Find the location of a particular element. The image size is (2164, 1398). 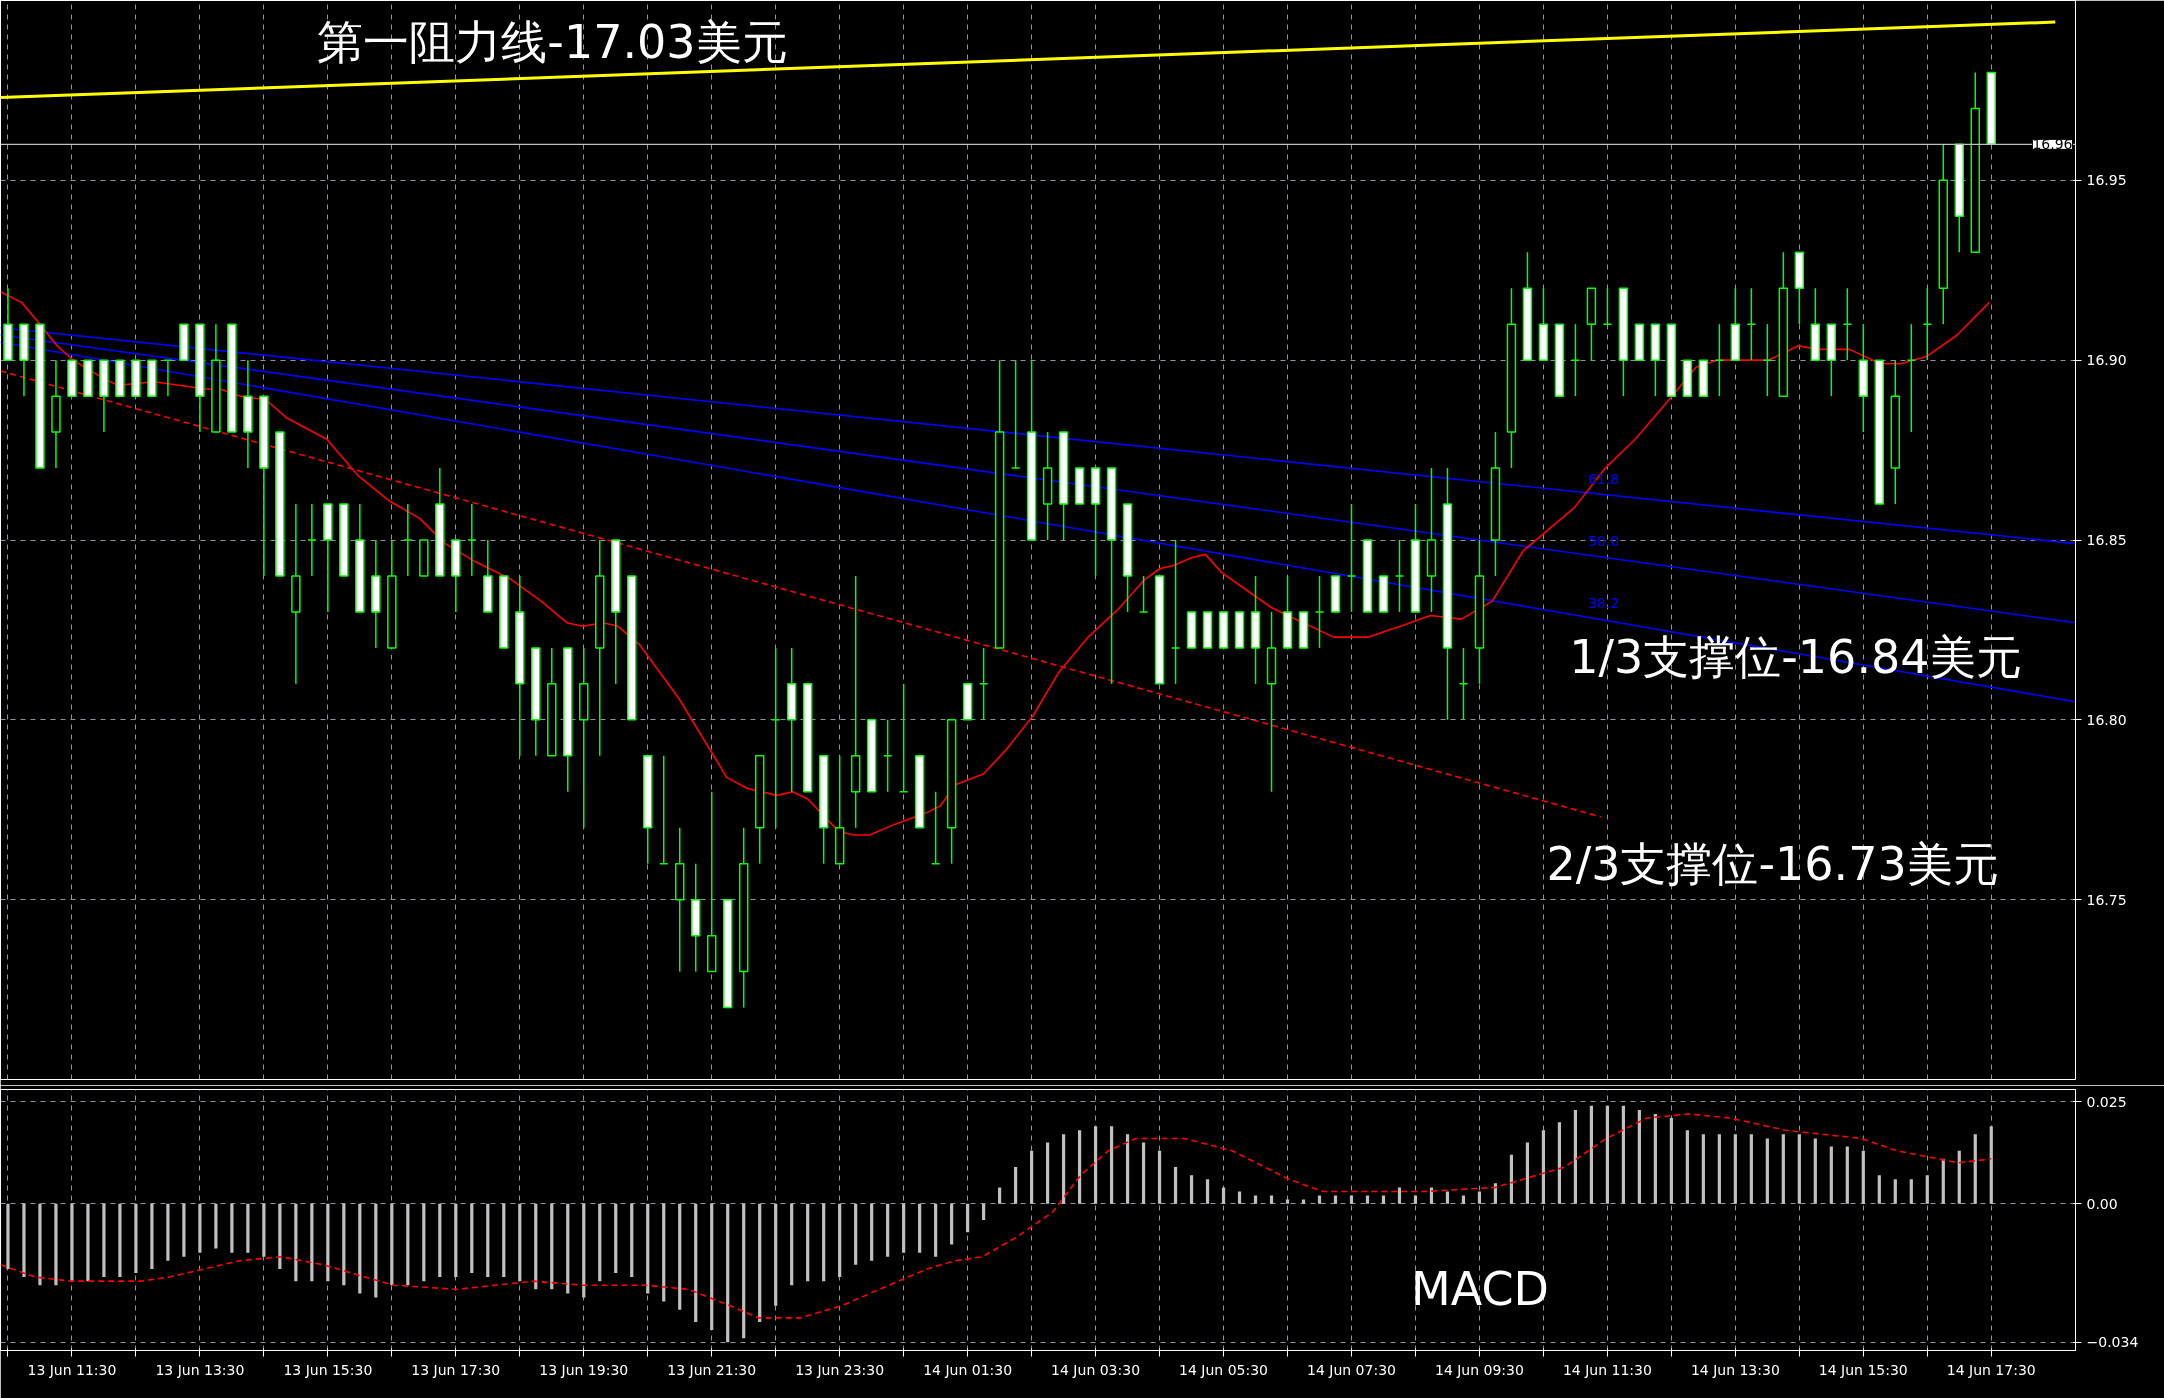

y-tick-label: 16.90 is located at coordinates (2106, 360).